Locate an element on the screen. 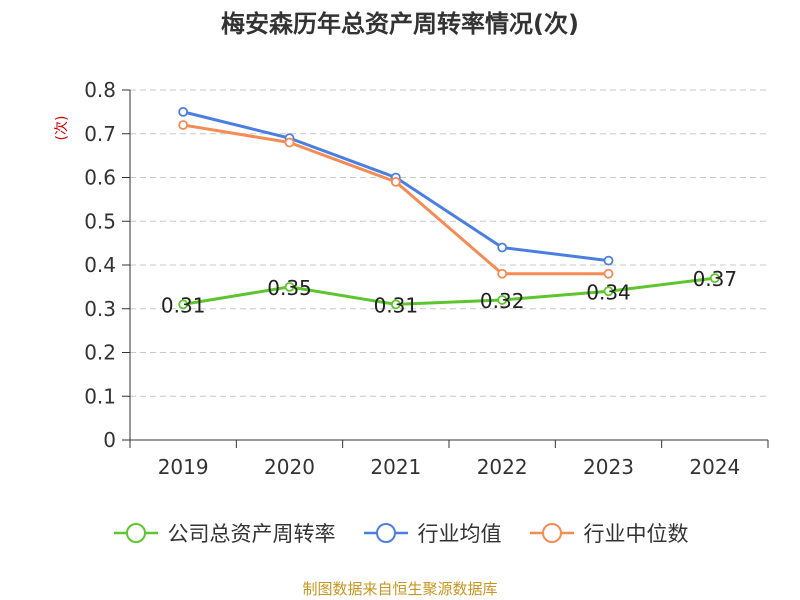  x-tick-label: 2024 is located at coordinates (714, 467).